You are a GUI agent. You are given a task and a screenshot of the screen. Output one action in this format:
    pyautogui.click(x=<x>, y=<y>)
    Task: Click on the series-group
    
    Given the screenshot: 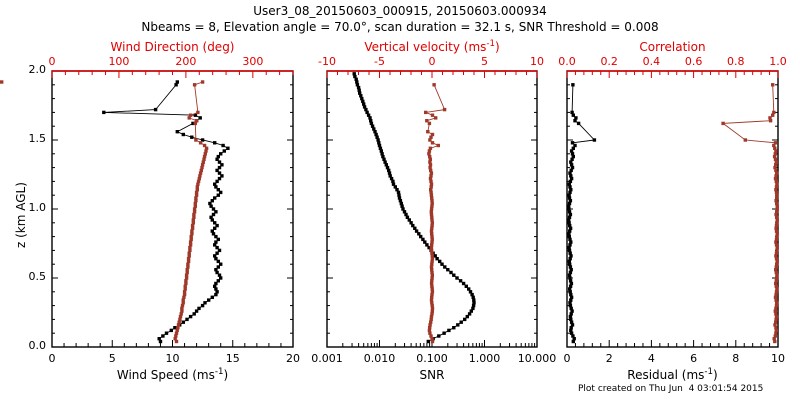 What is the action you would take?
    pyautogui.click(x=166, y=212)
    